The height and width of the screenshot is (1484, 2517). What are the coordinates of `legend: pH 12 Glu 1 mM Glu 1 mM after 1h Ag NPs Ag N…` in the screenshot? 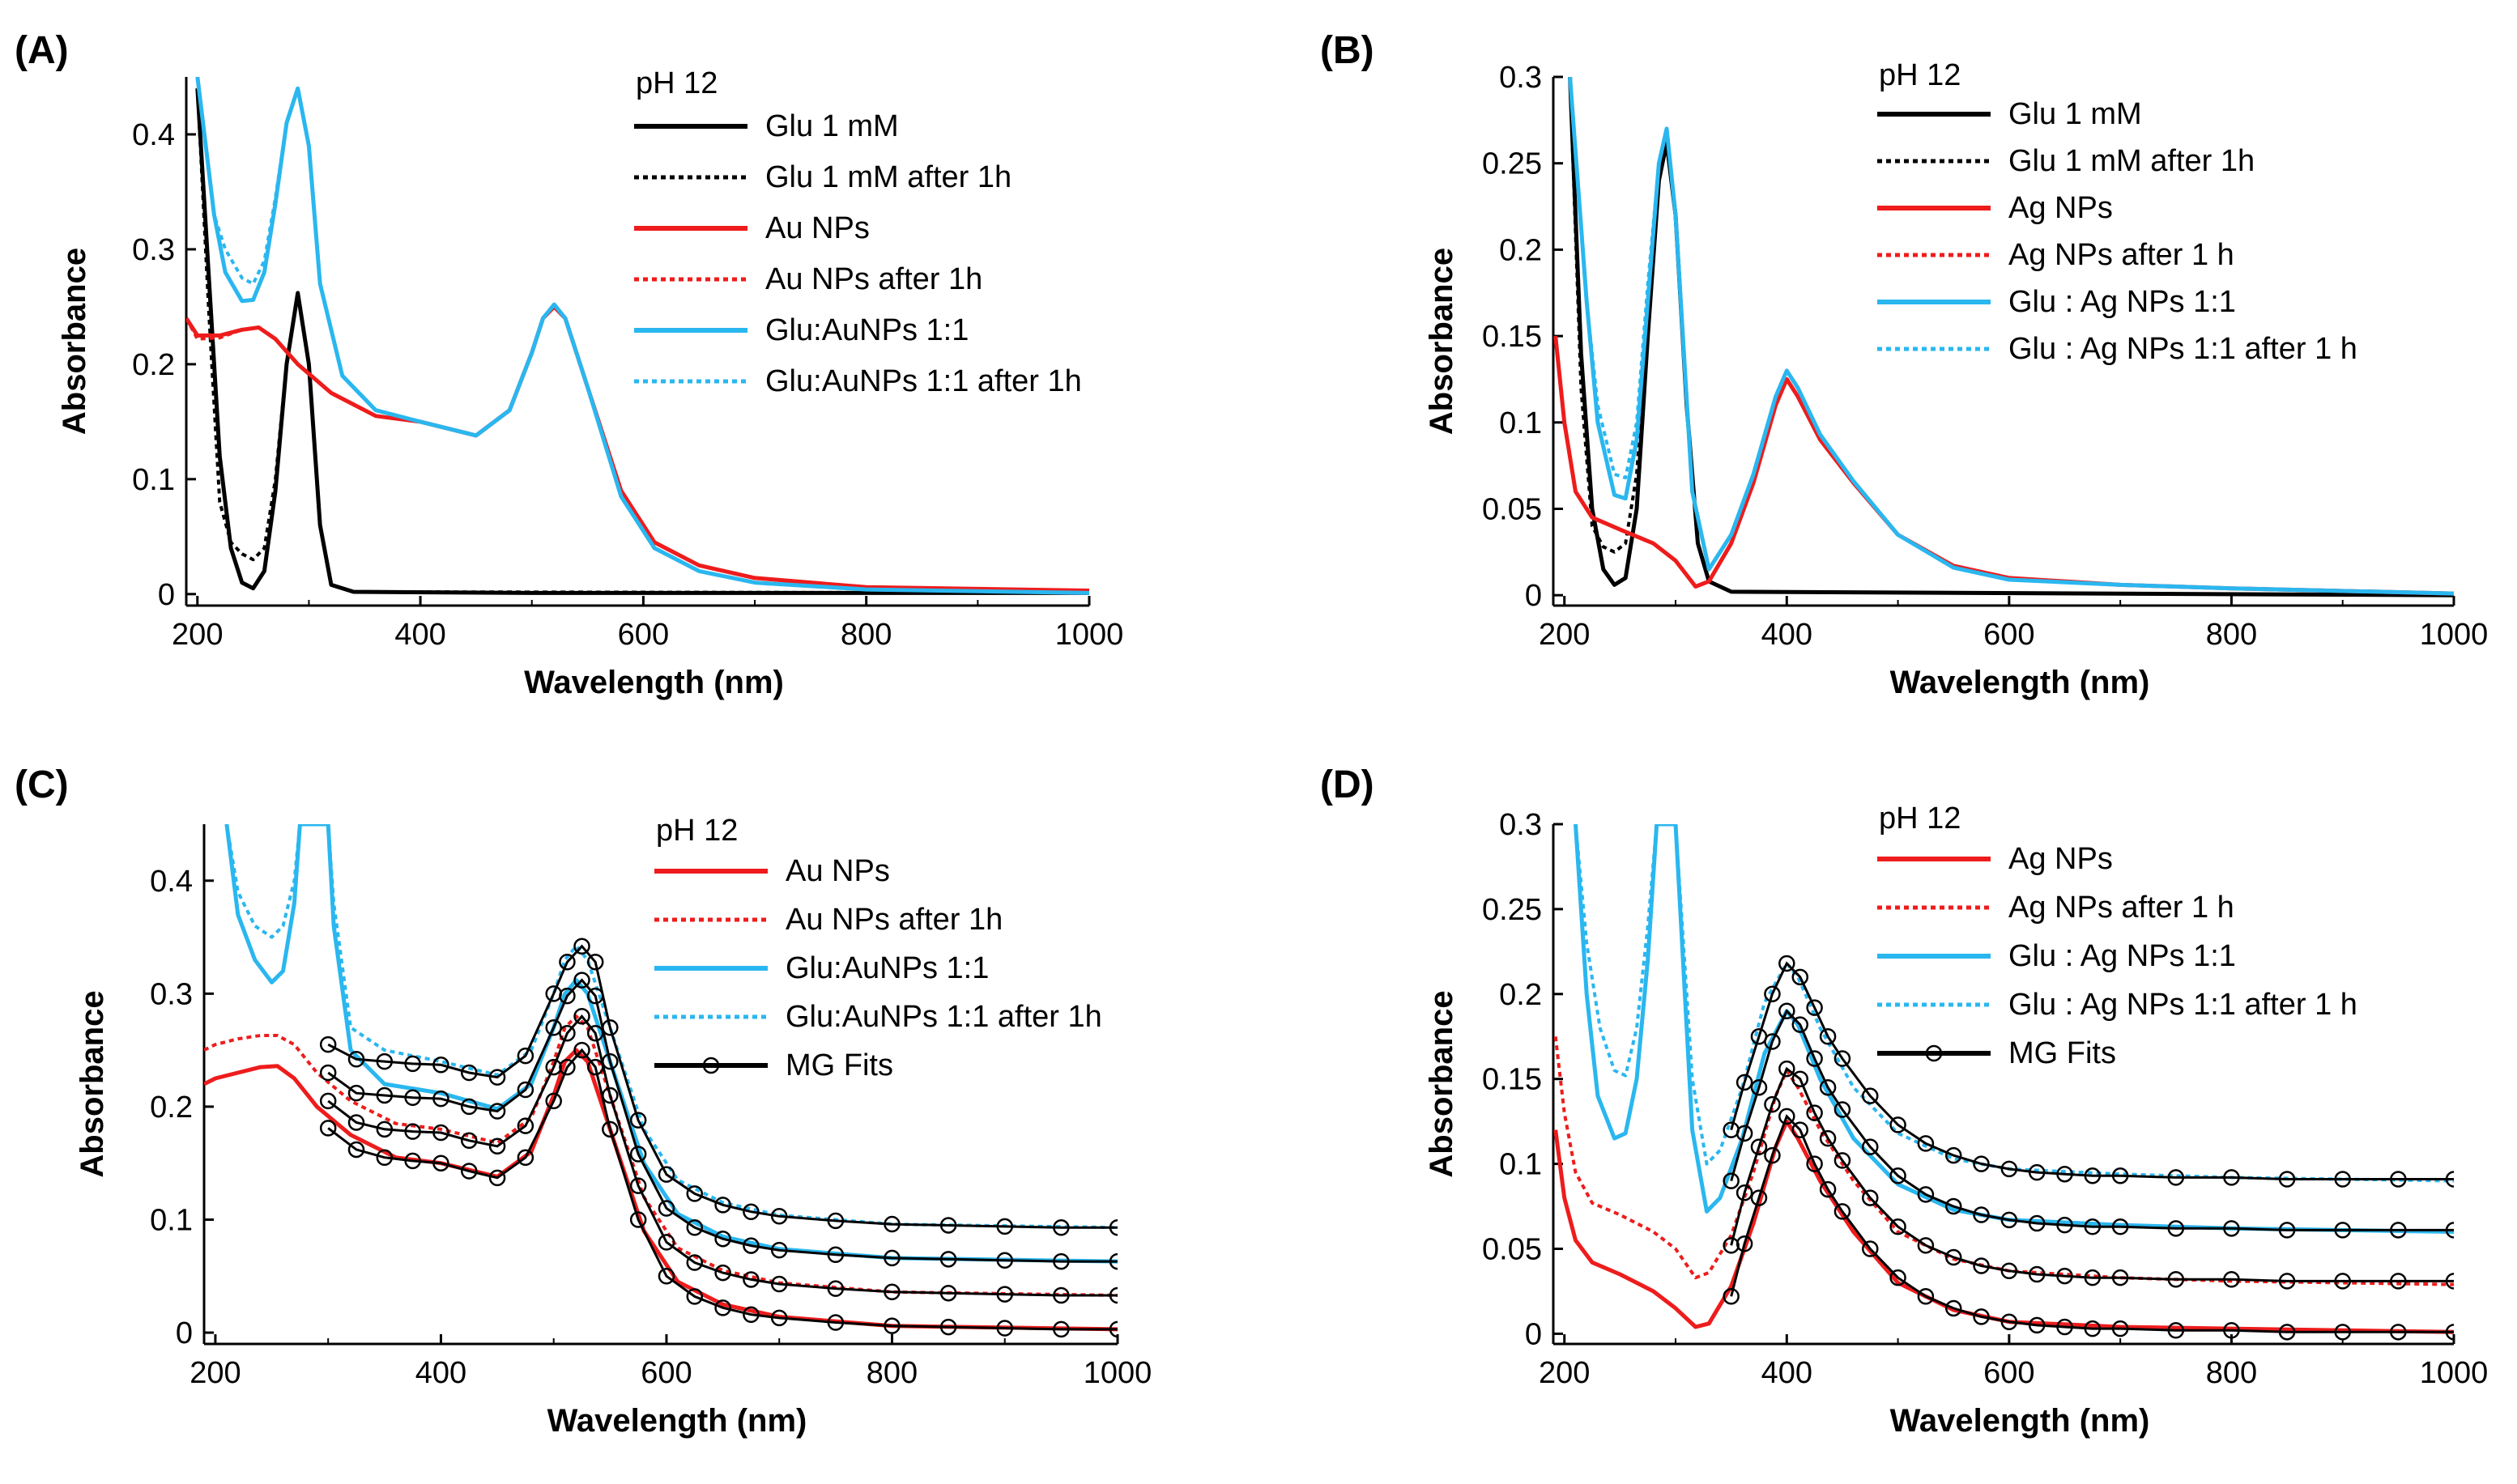 It's located at (2117, 212).